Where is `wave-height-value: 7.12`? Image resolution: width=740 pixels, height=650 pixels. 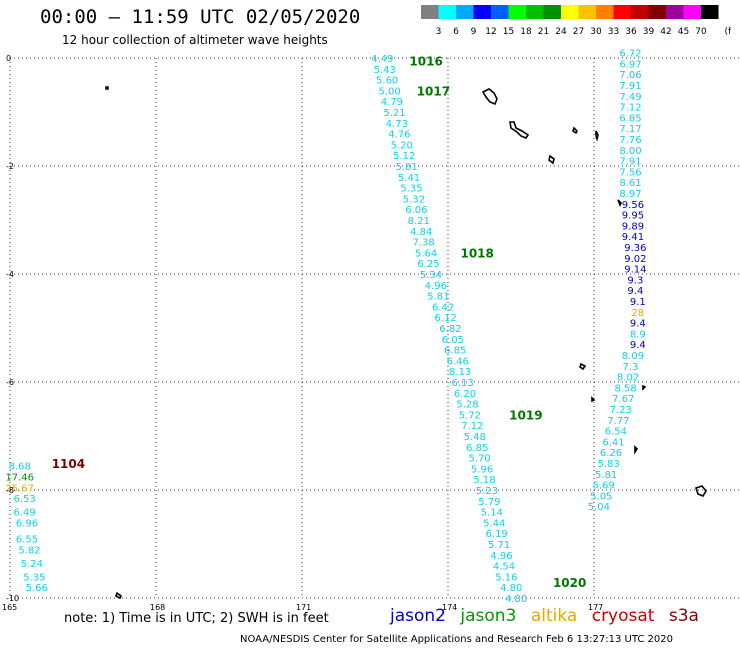 wave-height-value: 7.12 is located at coordinates (630, 108).